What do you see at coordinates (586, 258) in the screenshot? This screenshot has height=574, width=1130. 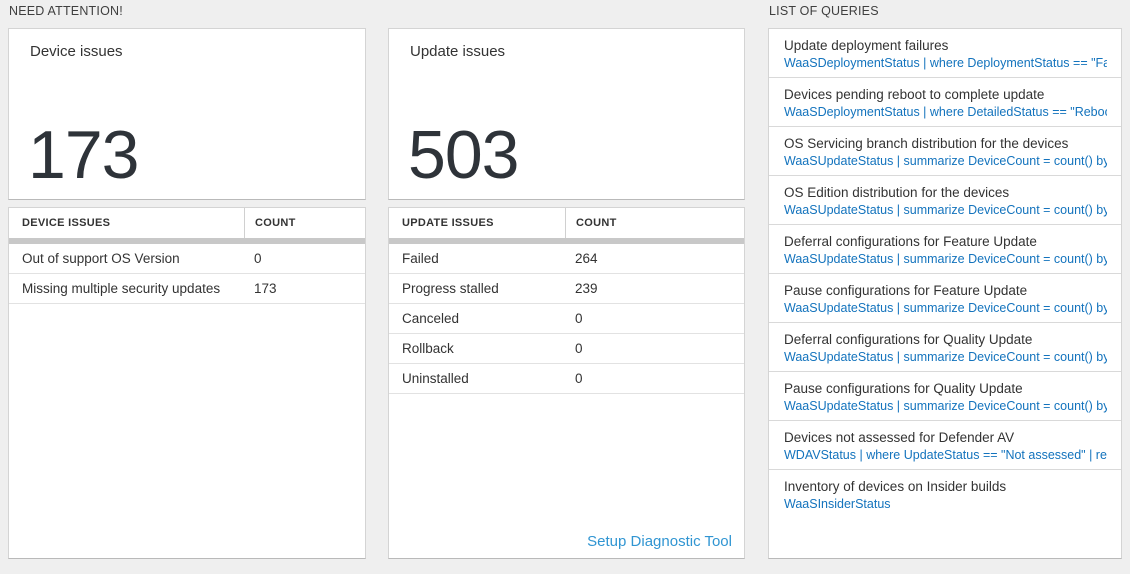 I see `issue-count: 264` at bounding box center [586, 258].